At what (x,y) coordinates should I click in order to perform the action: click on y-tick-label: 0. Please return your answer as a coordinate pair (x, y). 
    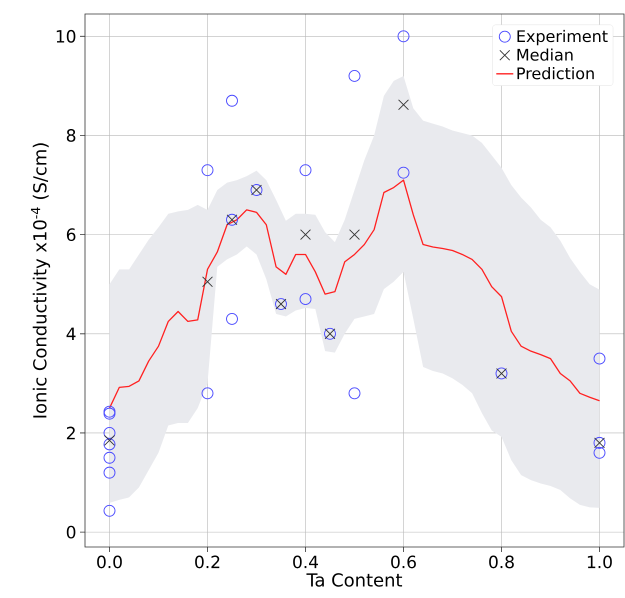
    Looking at the image, I should click on (71, 532).